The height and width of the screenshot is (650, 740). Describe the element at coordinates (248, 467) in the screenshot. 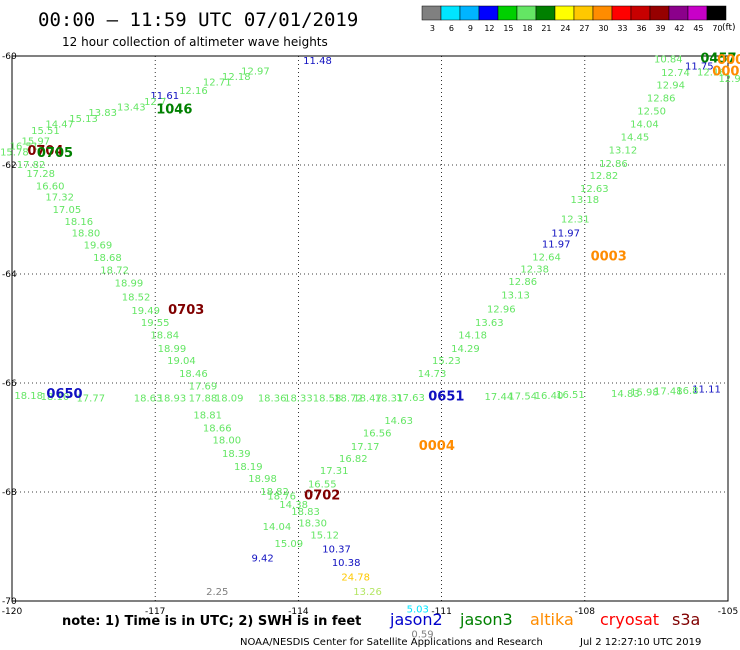

I see `wave-height-label: 18.19` at that location.